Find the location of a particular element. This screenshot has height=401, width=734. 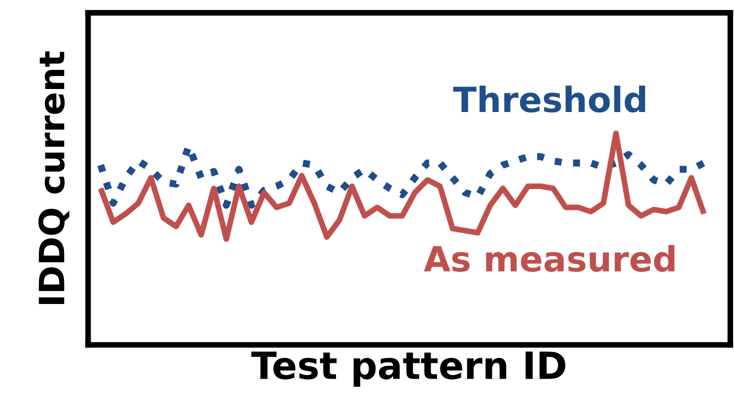

y-axis-title: IDDQ current is located at coordinates (54, 177).